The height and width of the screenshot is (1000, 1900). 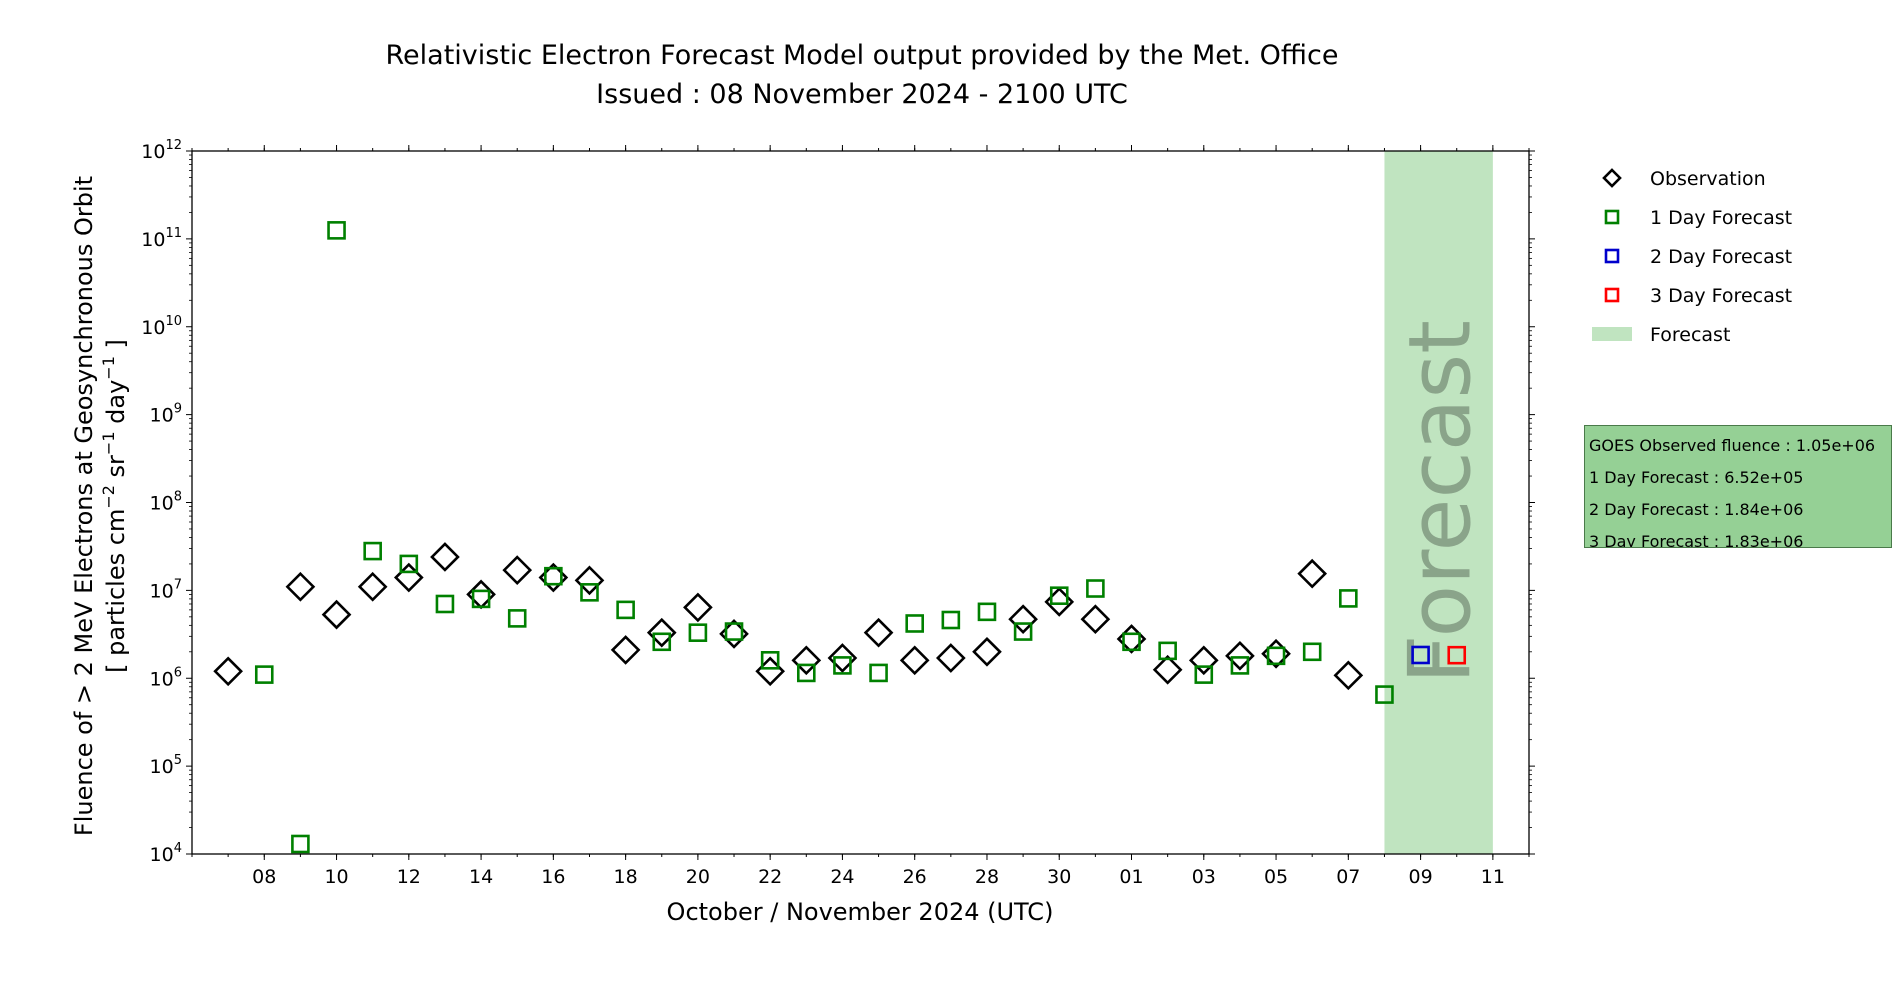 What do you see at coordinates (860, 912) in the screenshot?
I see `x-axis-label: October / November 2024 (UTC)` at bounding box center [860, 912].